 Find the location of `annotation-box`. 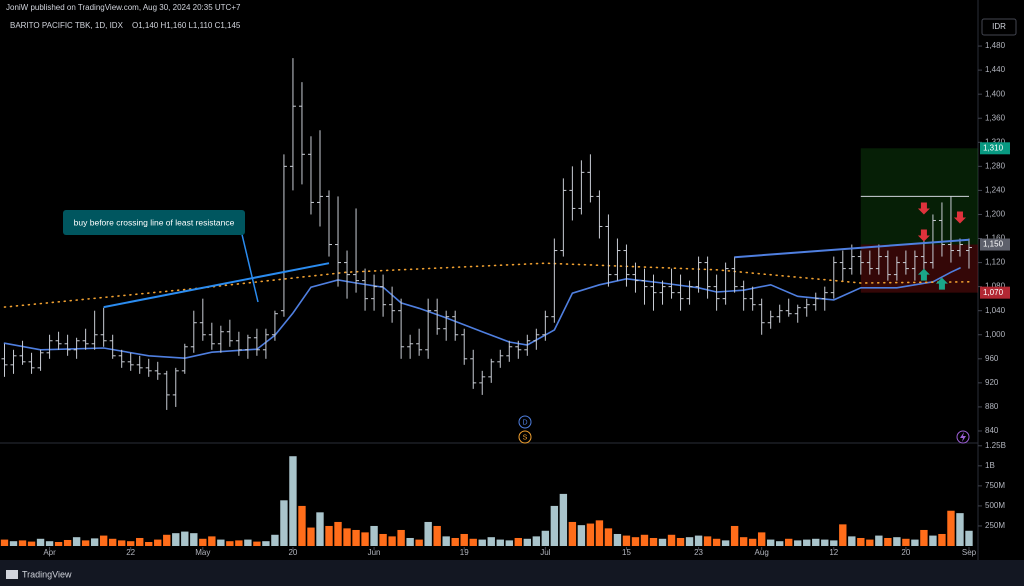

annotation-box is located at coordinates (154, 222).